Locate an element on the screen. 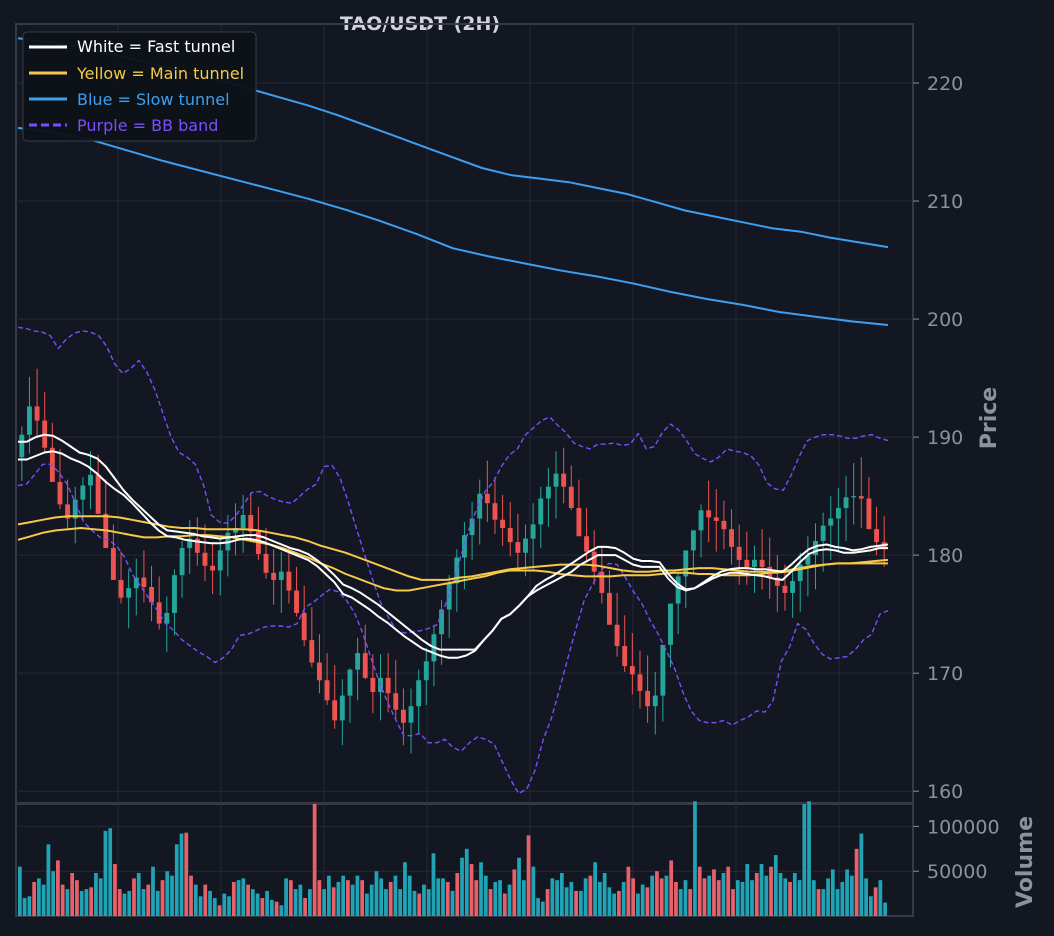 This screenshot has height=936, width=1054. price-axis-ticks: 160 170 180 190 200 210 220 is located at coordinates (938, 438).